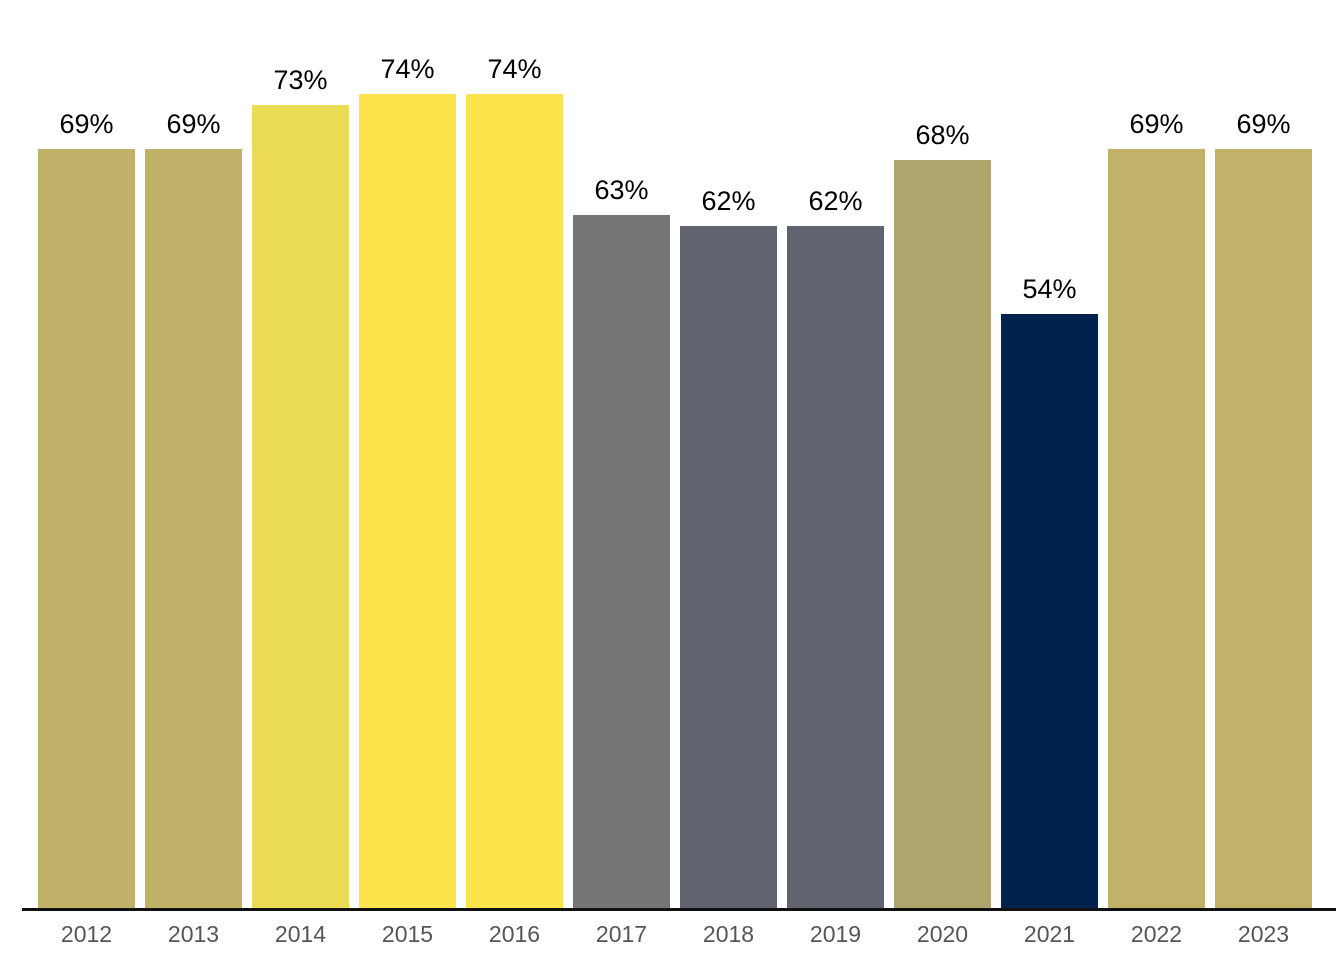 The image size is (1344, 960). What do you see at coordinates (1263, 934) in the screenshot?
I see `x-tick-label-2023: 2023` at bounding box center [1263, 934].